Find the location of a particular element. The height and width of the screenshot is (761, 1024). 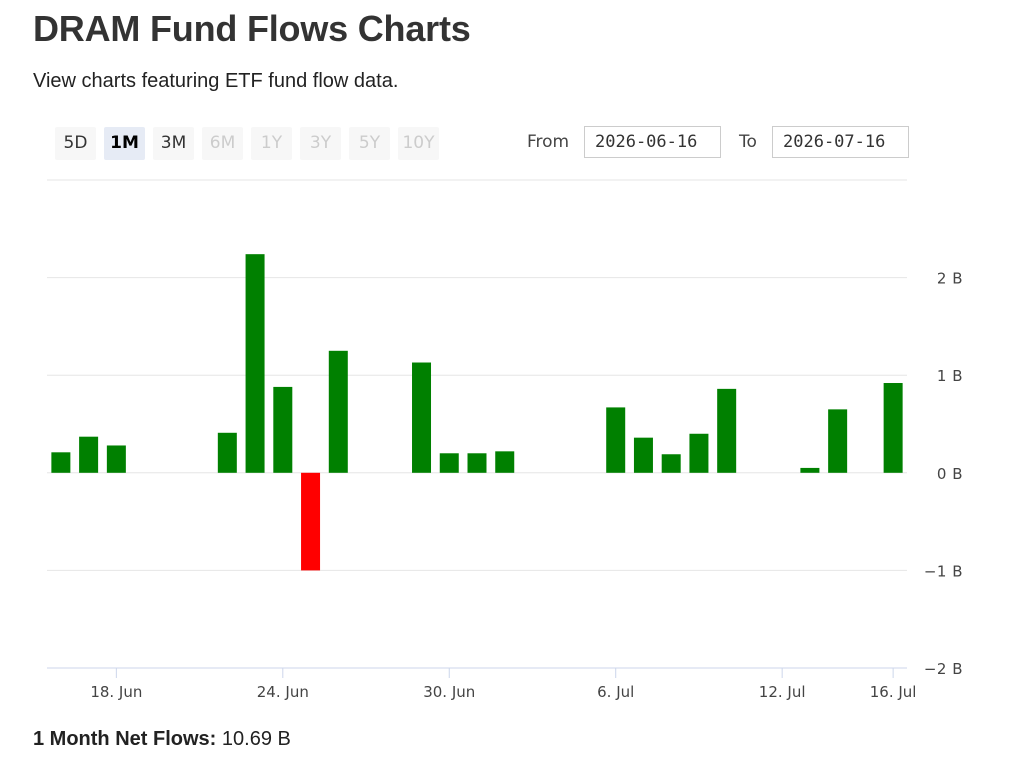

x-tick-label: 24. Jun is located at coordinates (283, 692).